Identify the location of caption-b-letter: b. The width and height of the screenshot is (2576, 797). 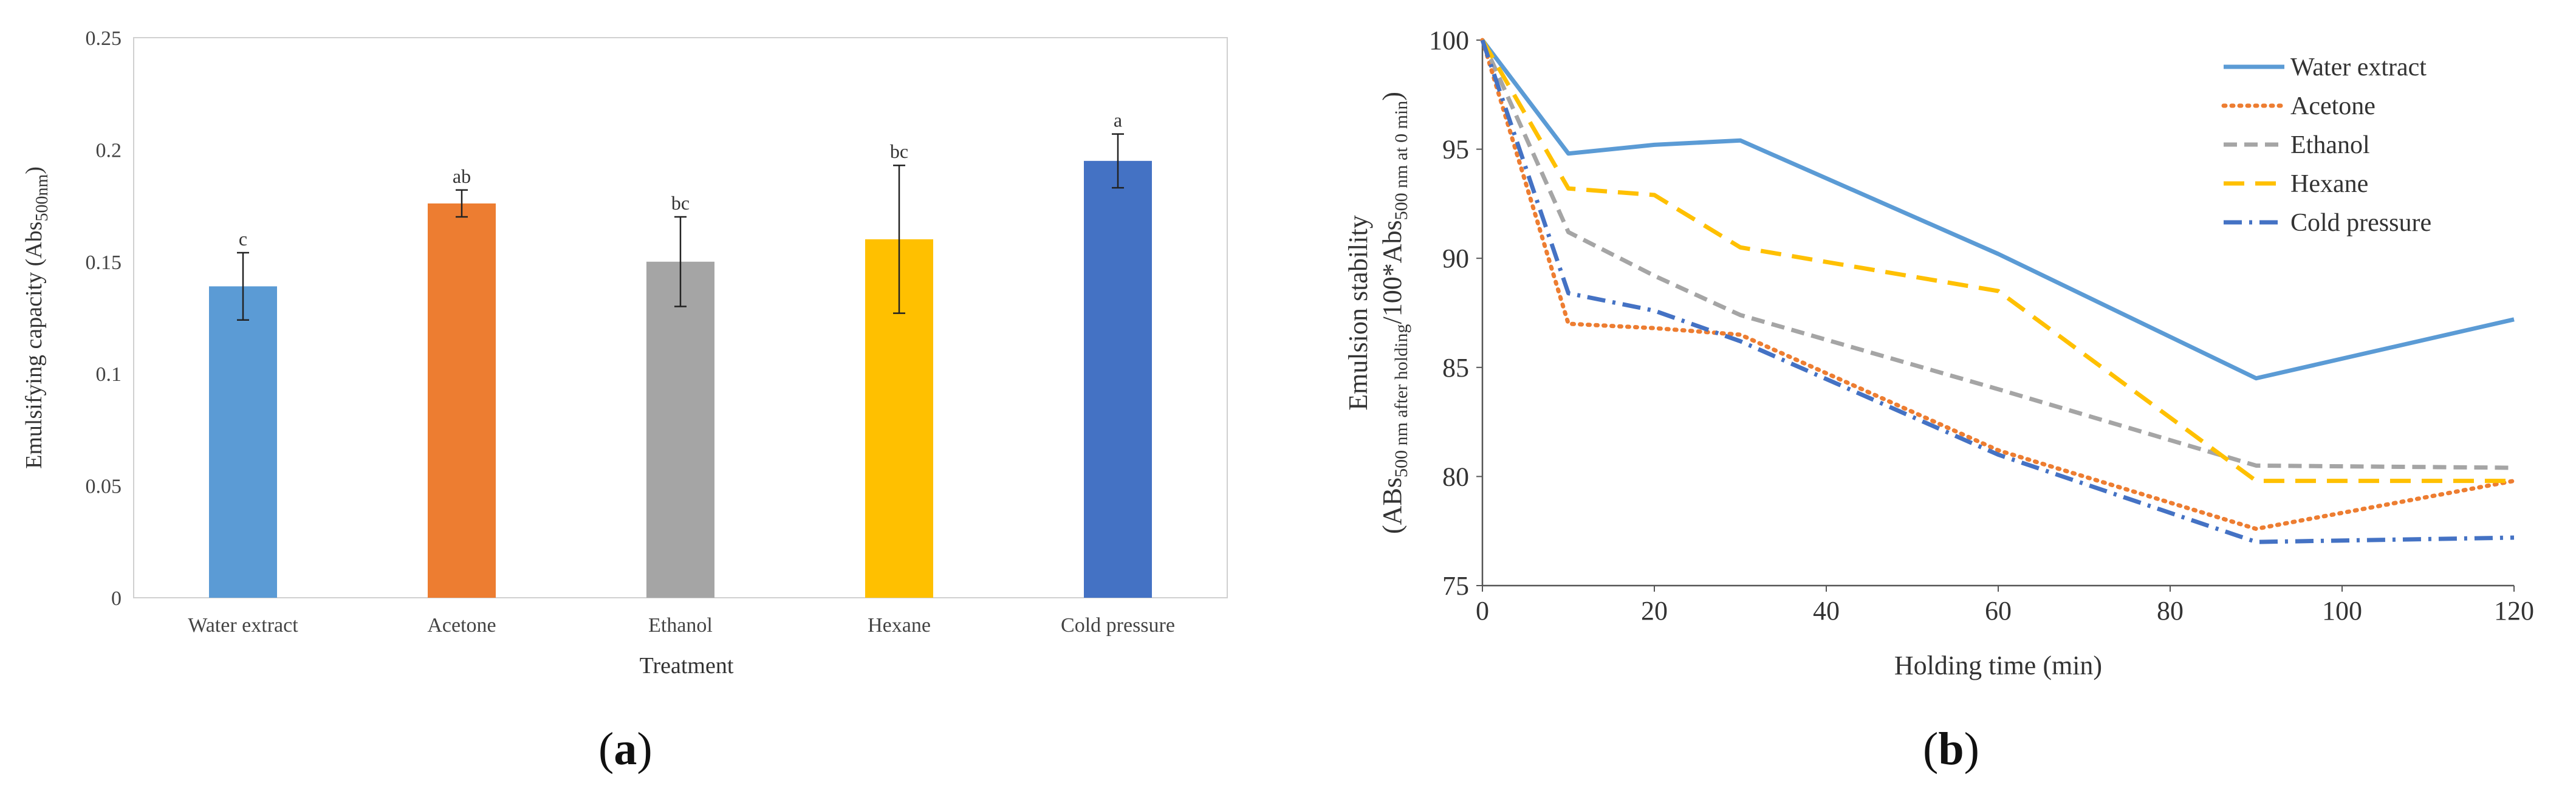
(1951, 749).